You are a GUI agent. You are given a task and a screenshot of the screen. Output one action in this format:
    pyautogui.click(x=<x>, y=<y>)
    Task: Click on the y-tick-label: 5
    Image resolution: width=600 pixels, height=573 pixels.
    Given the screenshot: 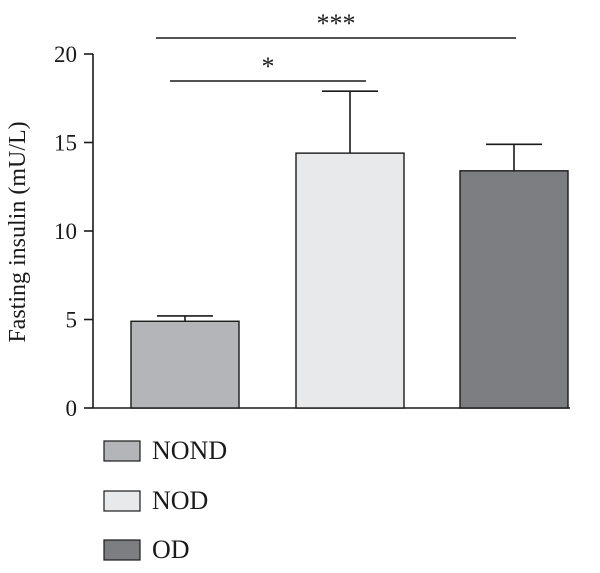 What is the action you would take?
    pyautogui.click(x=72, y=320)
    